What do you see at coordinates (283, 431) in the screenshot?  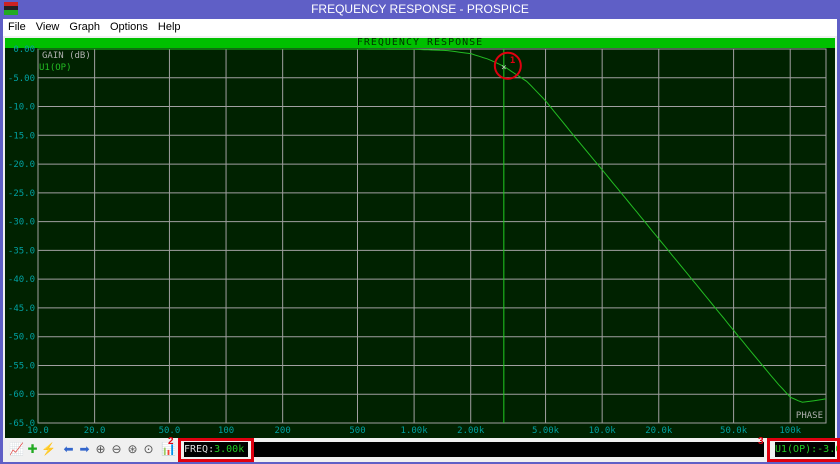 I see `x-tick-label: 200` at bounding box center [283, 431].